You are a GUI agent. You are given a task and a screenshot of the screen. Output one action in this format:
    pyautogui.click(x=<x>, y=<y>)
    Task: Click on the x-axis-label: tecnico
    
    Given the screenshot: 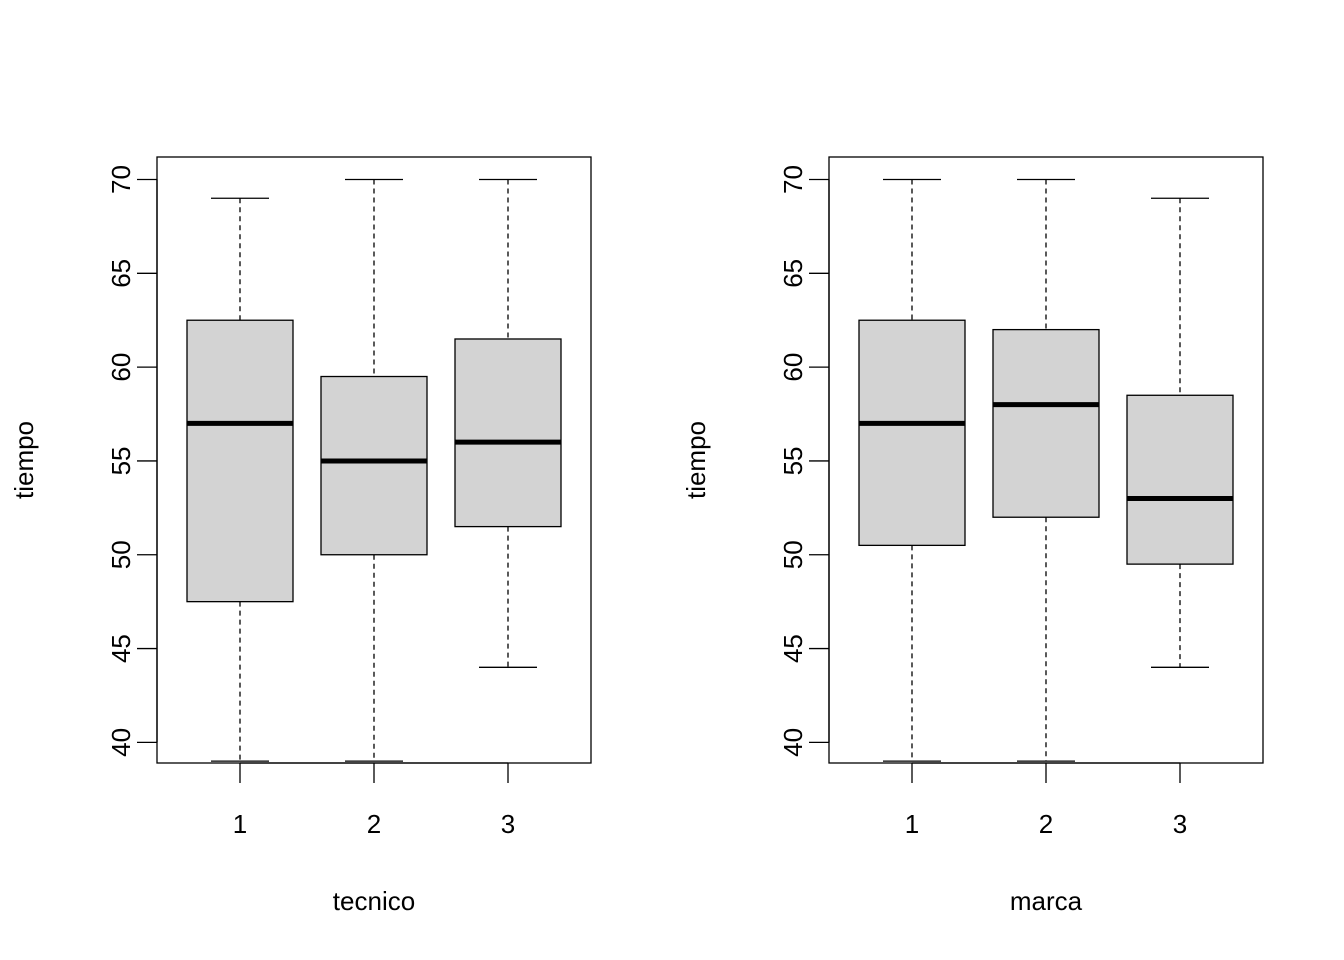 What is the action you would take?
    pyautogui.click(x=374, y=901)
    